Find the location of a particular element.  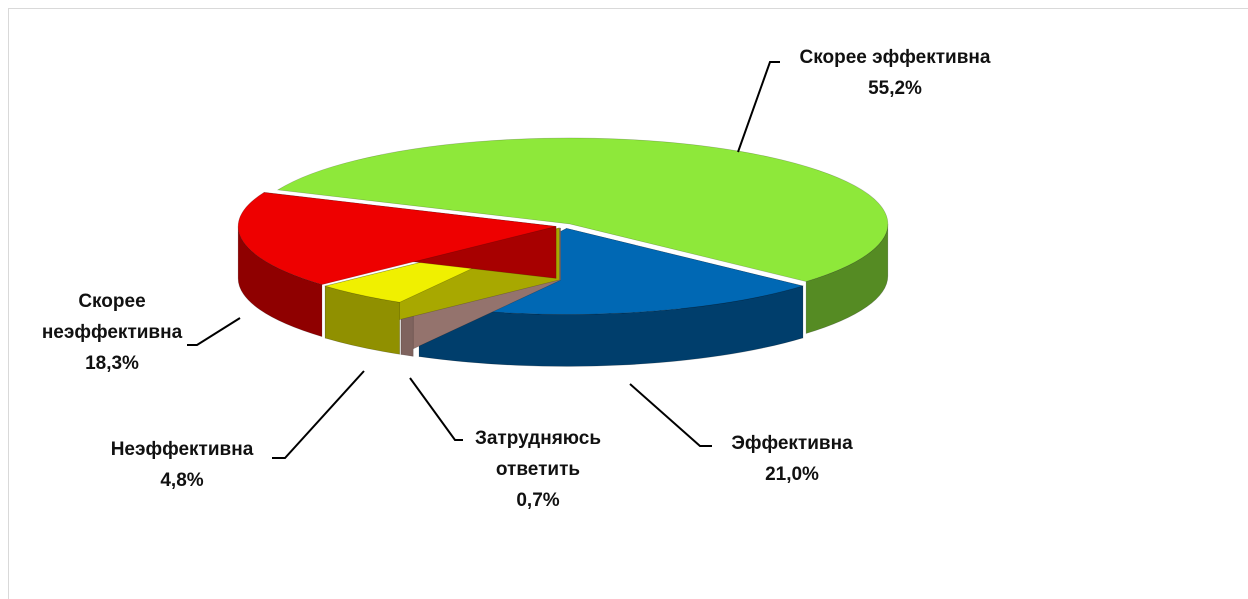

slice-label: Скорее неэффективна 18,3% is located at coordinates (112, 332).